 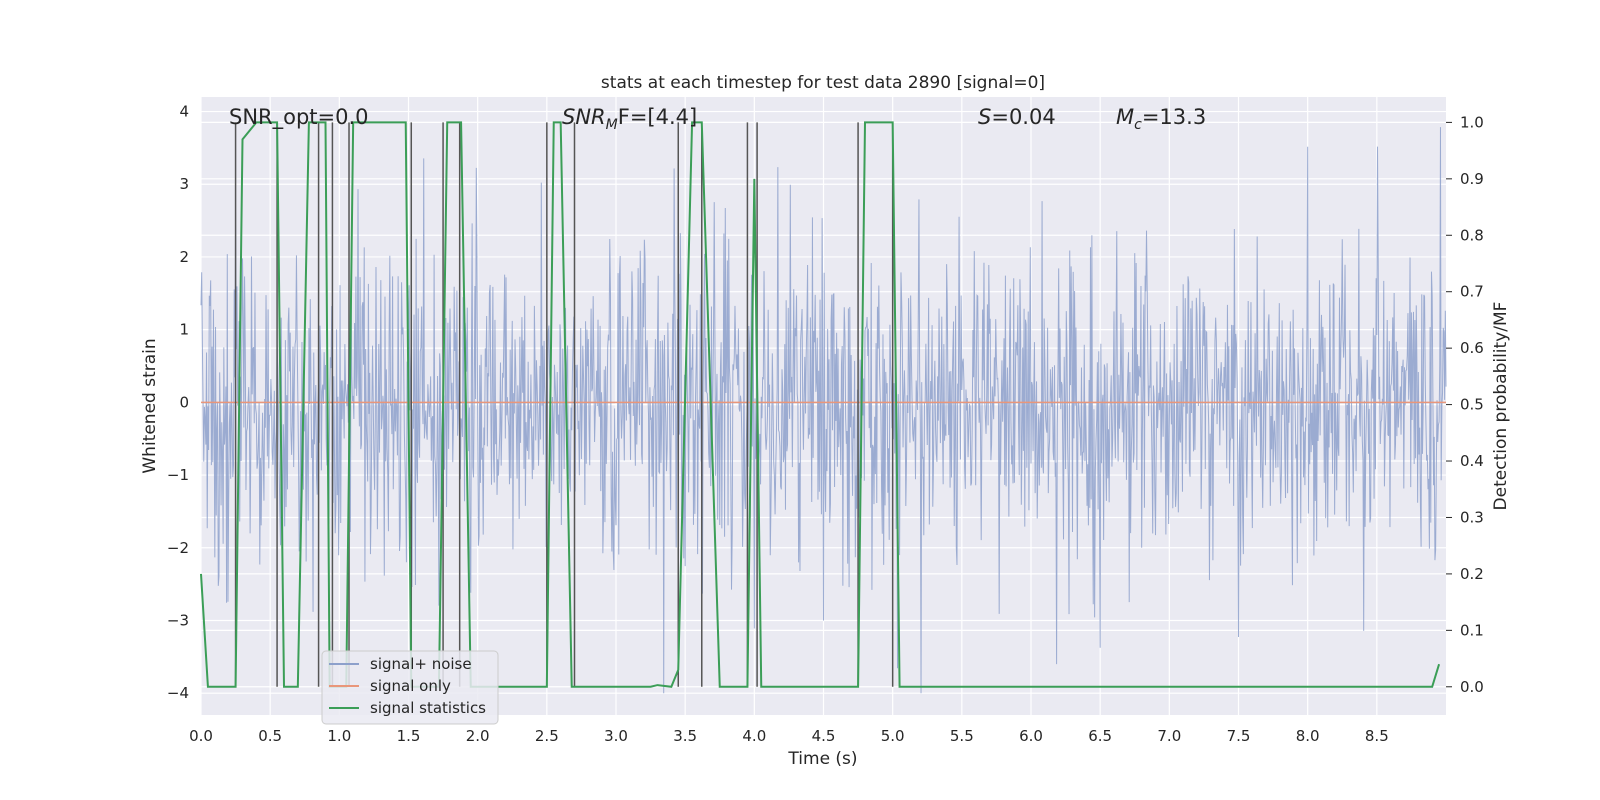 I want to click on annotation-mc: Mc=13.3, so click(x=1161, y=119).